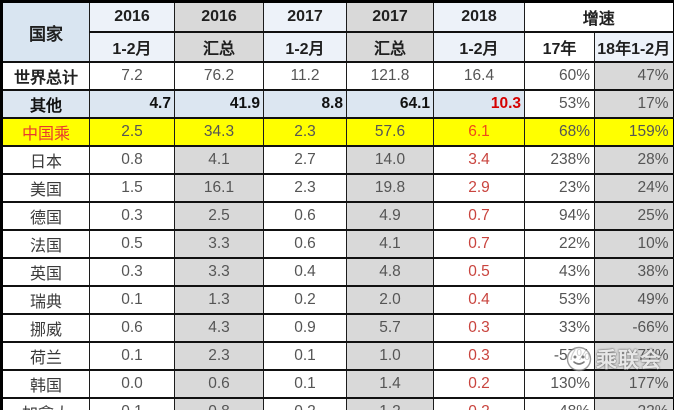 The height and width of the screenshot is (410, 674). What do you see at coordinates (633, 46) in the screenshot?
I see `subheader-growth-18: 18年1-2月` at bounding box center [633, 46].